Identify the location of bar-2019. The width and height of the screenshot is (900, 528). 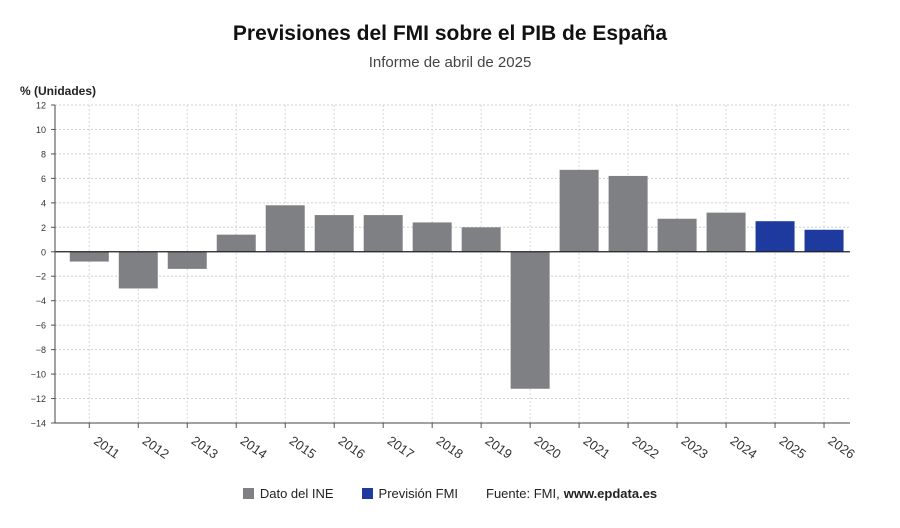
(481, 239).